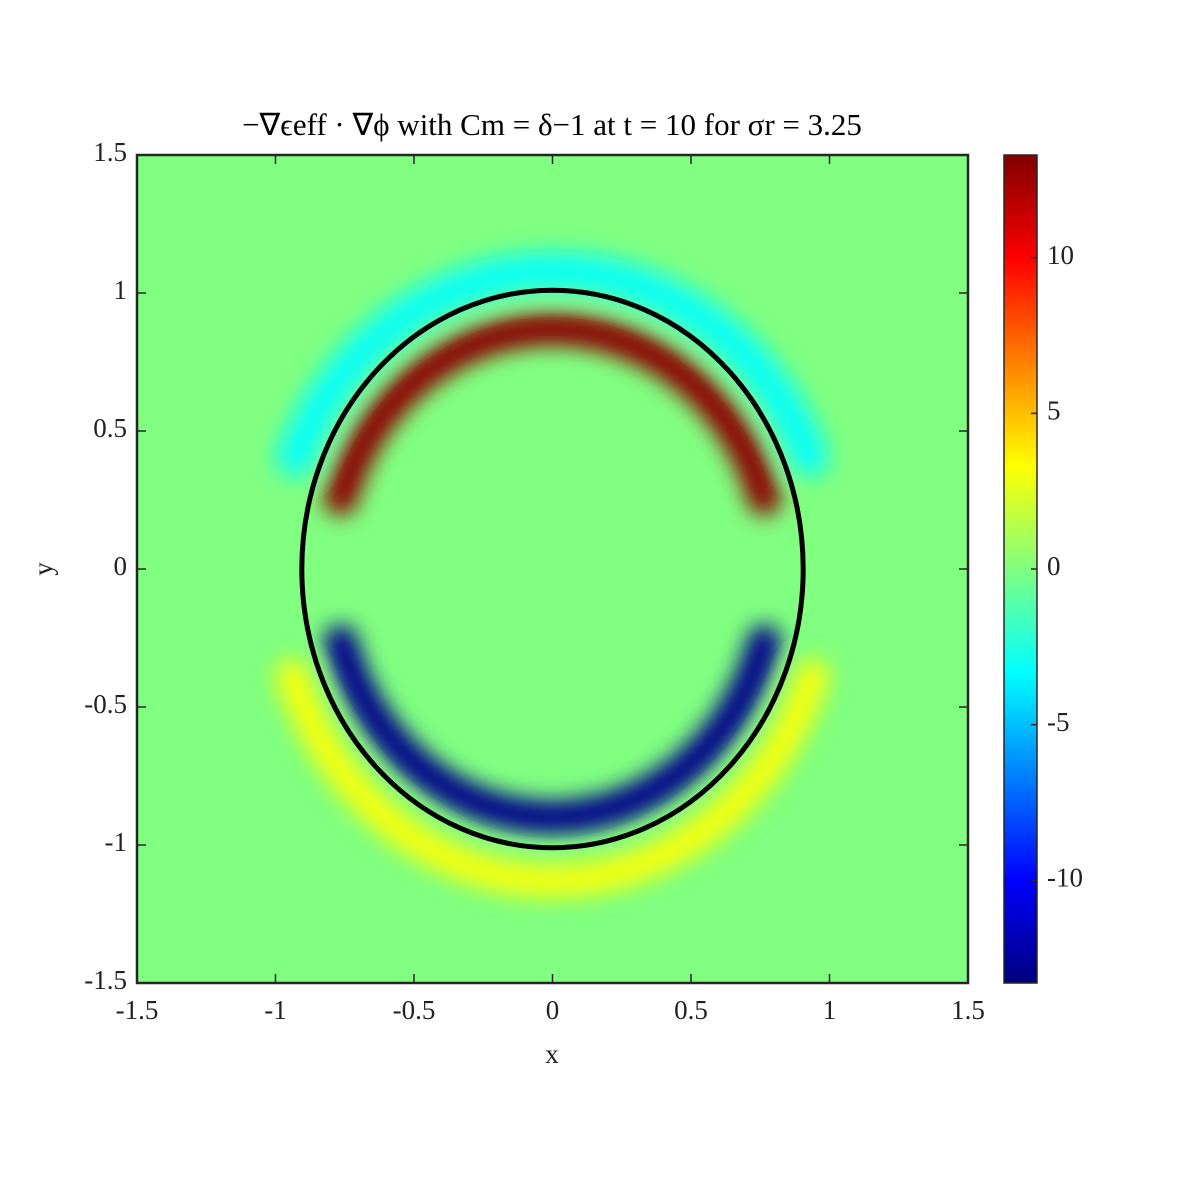  What do you see at coordinates (105, 704) in the screenshot?
I see `y-tick-label: -0.5` at bounding box center [105, 704].